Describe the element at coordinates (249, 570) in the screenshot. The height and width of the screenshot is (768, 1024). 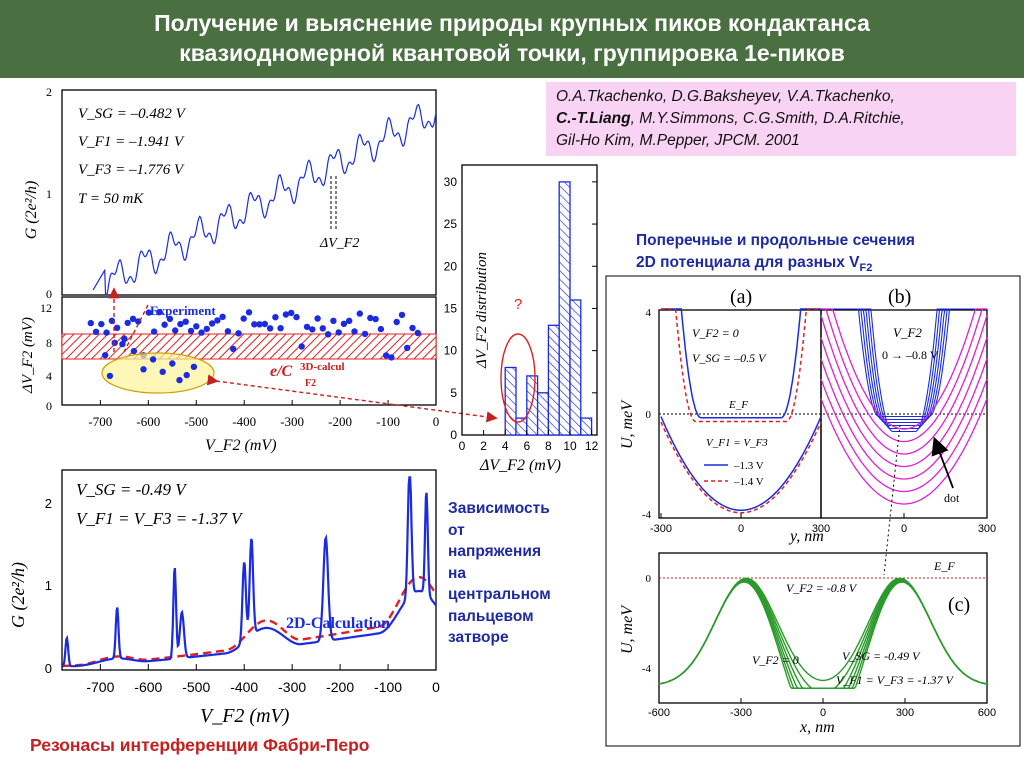
I see `panel-calc-frame` at that location.